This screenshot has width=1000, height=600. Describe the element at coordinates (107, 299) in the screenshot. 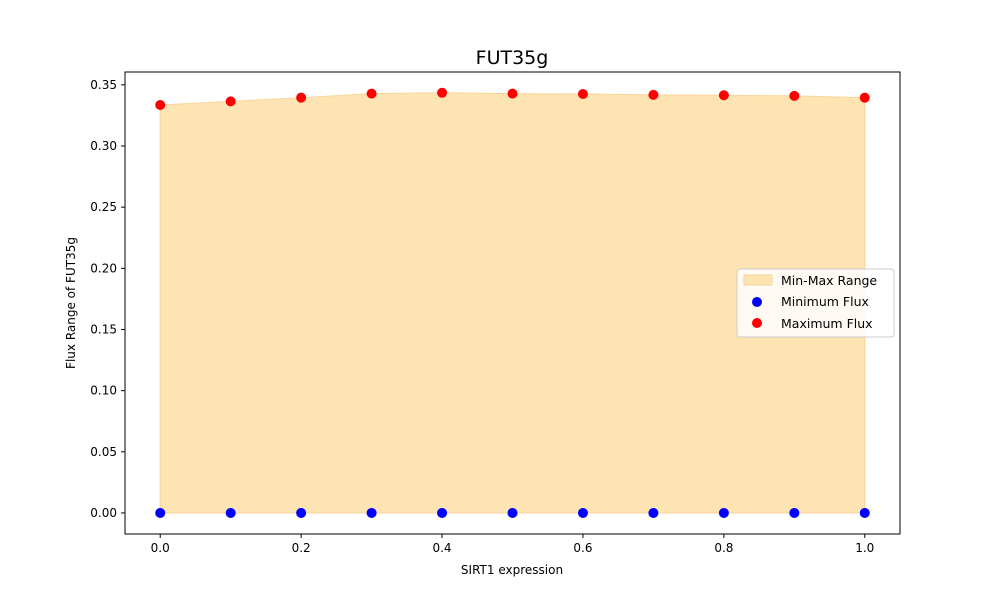

I see `y-axis: 0.00 0.05 0.10 0.15 0.20 0.25 0.30 0.35` at that location.